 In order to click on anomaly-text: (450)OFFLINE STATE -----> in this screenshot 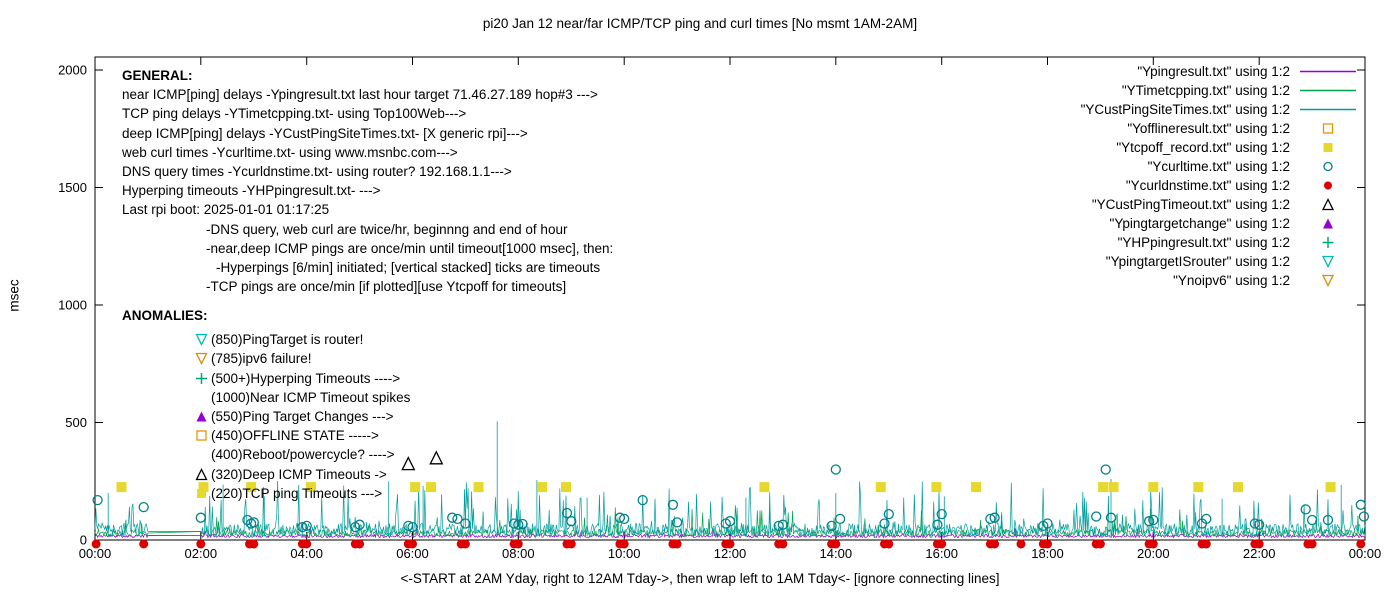, I will do `click(295, 436)`.